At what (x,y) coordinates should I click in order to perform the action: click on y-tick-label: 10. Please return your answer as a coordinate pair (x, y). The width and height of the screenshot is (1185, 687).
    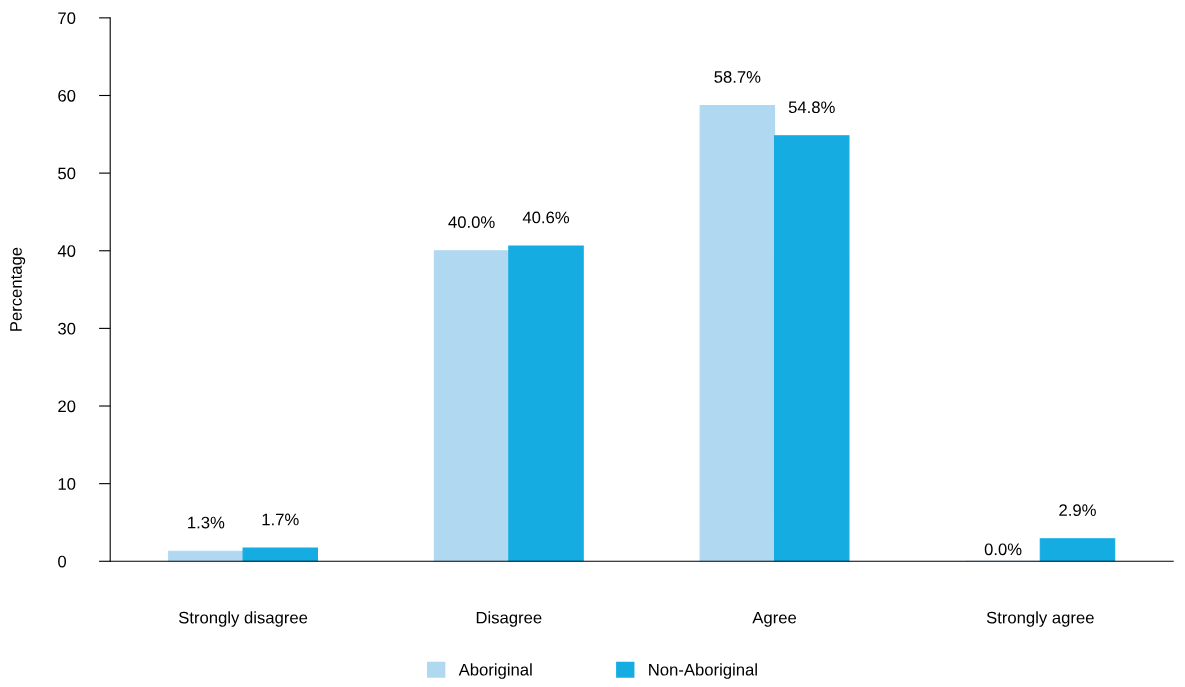
    Looking at the image, I should click on (67, 484).